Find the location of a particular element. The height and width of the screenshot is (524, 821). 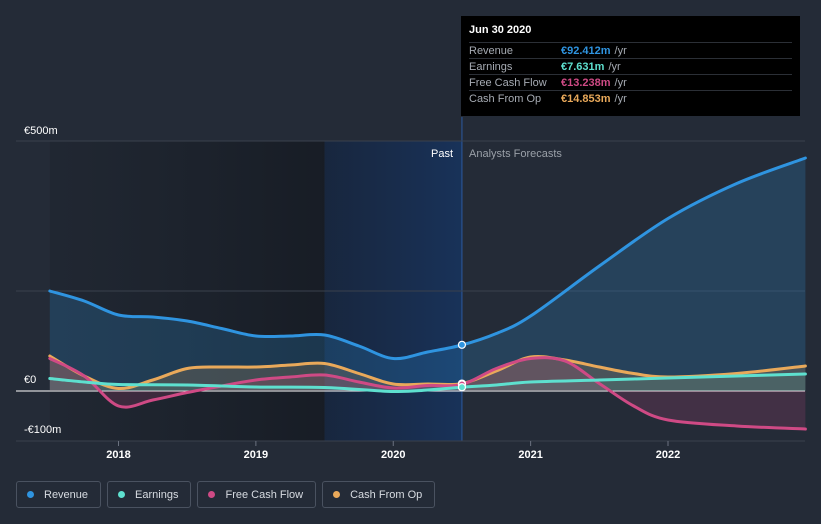

tooltip-label-fcf: Free Cash Flow is located at coordinates (508, 82).